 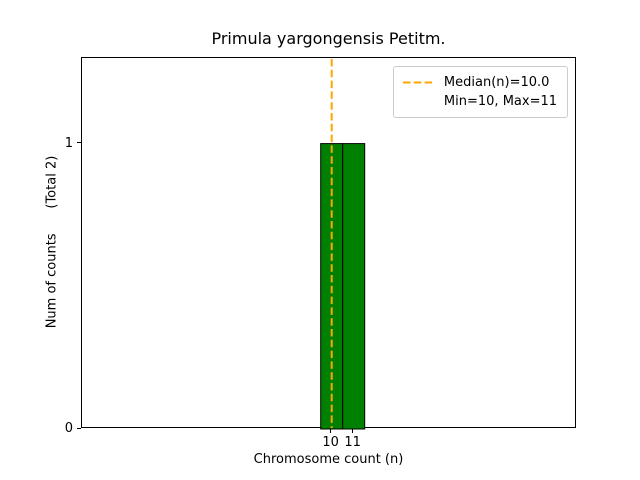 I want to click on y-tick-label: 0, so click(x=68, y=428).